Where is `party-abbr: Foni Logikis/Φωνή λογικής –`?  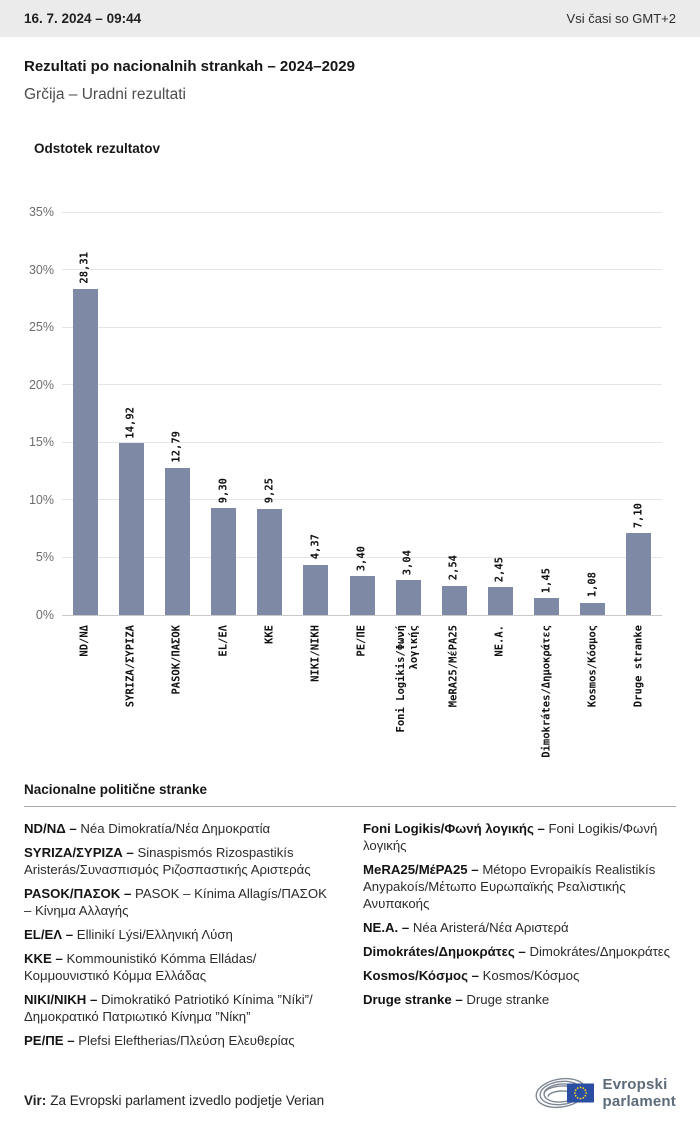 party-abbr: Foni Logikis/Φωνή λογικής – is located at coordinates (456, 828).